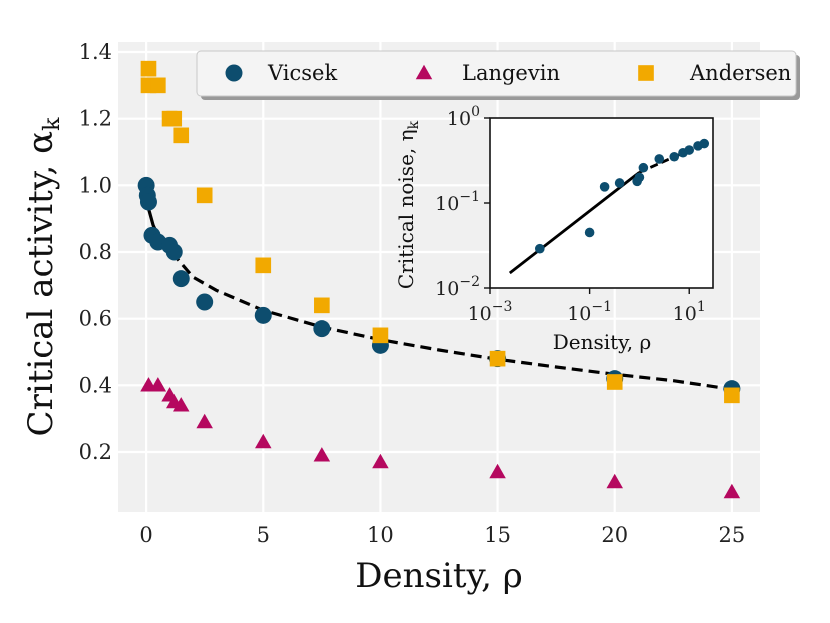 The height and width of the screenshot is (623, 830). What do you see at coordinates (263, 535) in the screenshot?
I see `x-tick-label: 5` at bounding box center [263, 535].